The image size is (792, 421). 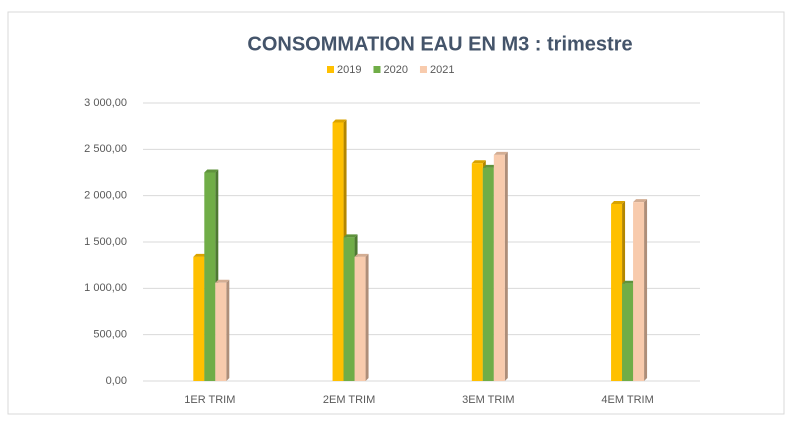 What do you see at coordinates (105, 103) in the screenshot?
I see `y-tick-label: 3 000,00` at bounding box center [105, 103].